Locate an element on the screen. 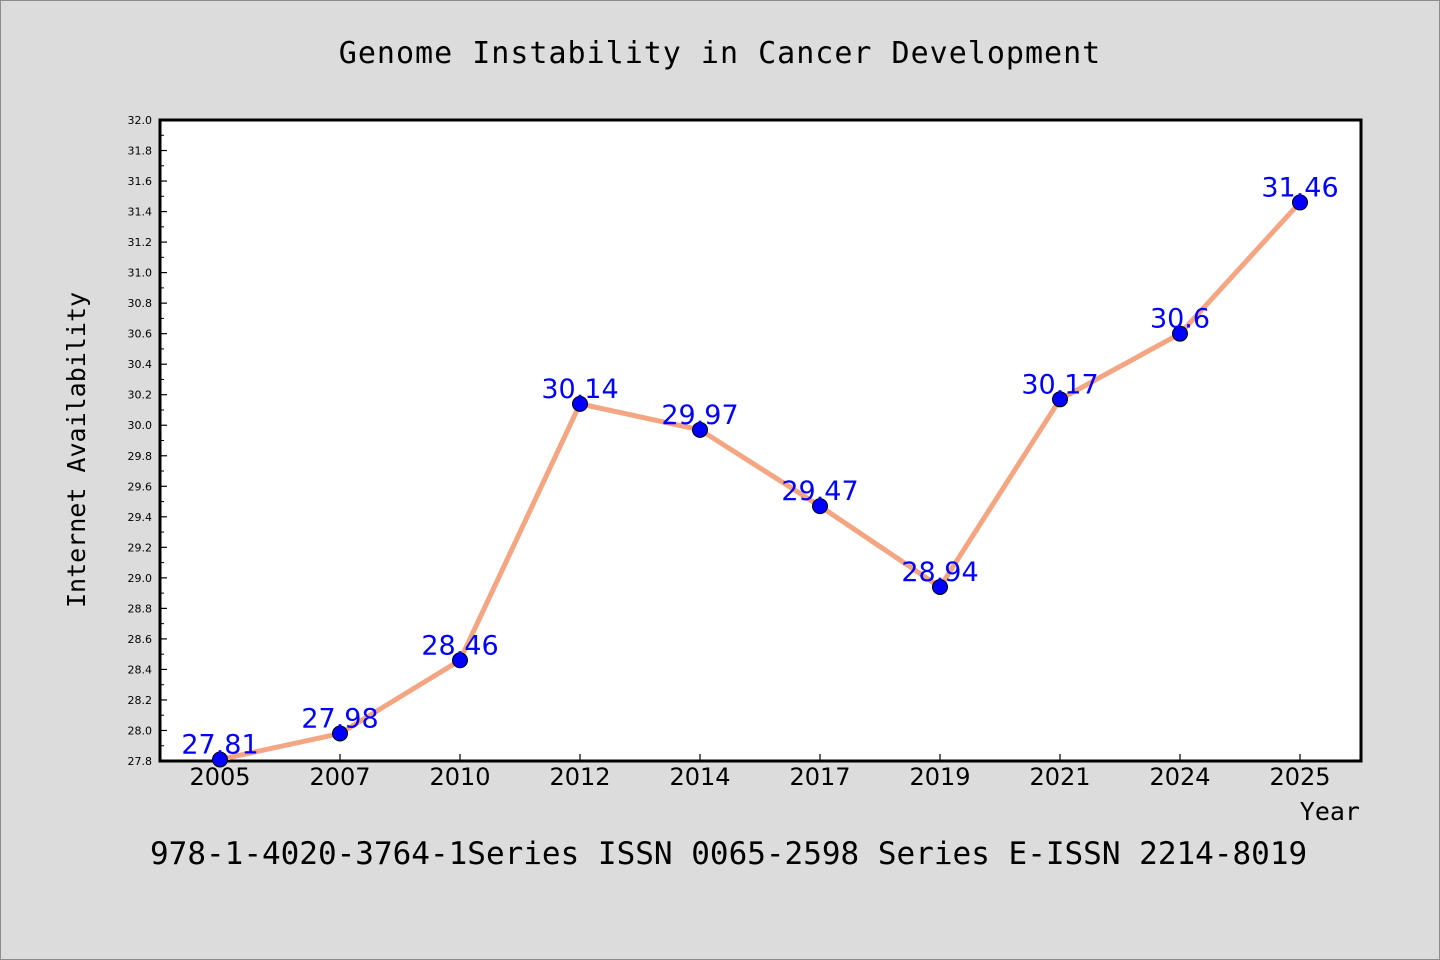 This screenshot has height=960, width=1440. y-axis-label: Internet Availability is located at coordinates (76, 450).